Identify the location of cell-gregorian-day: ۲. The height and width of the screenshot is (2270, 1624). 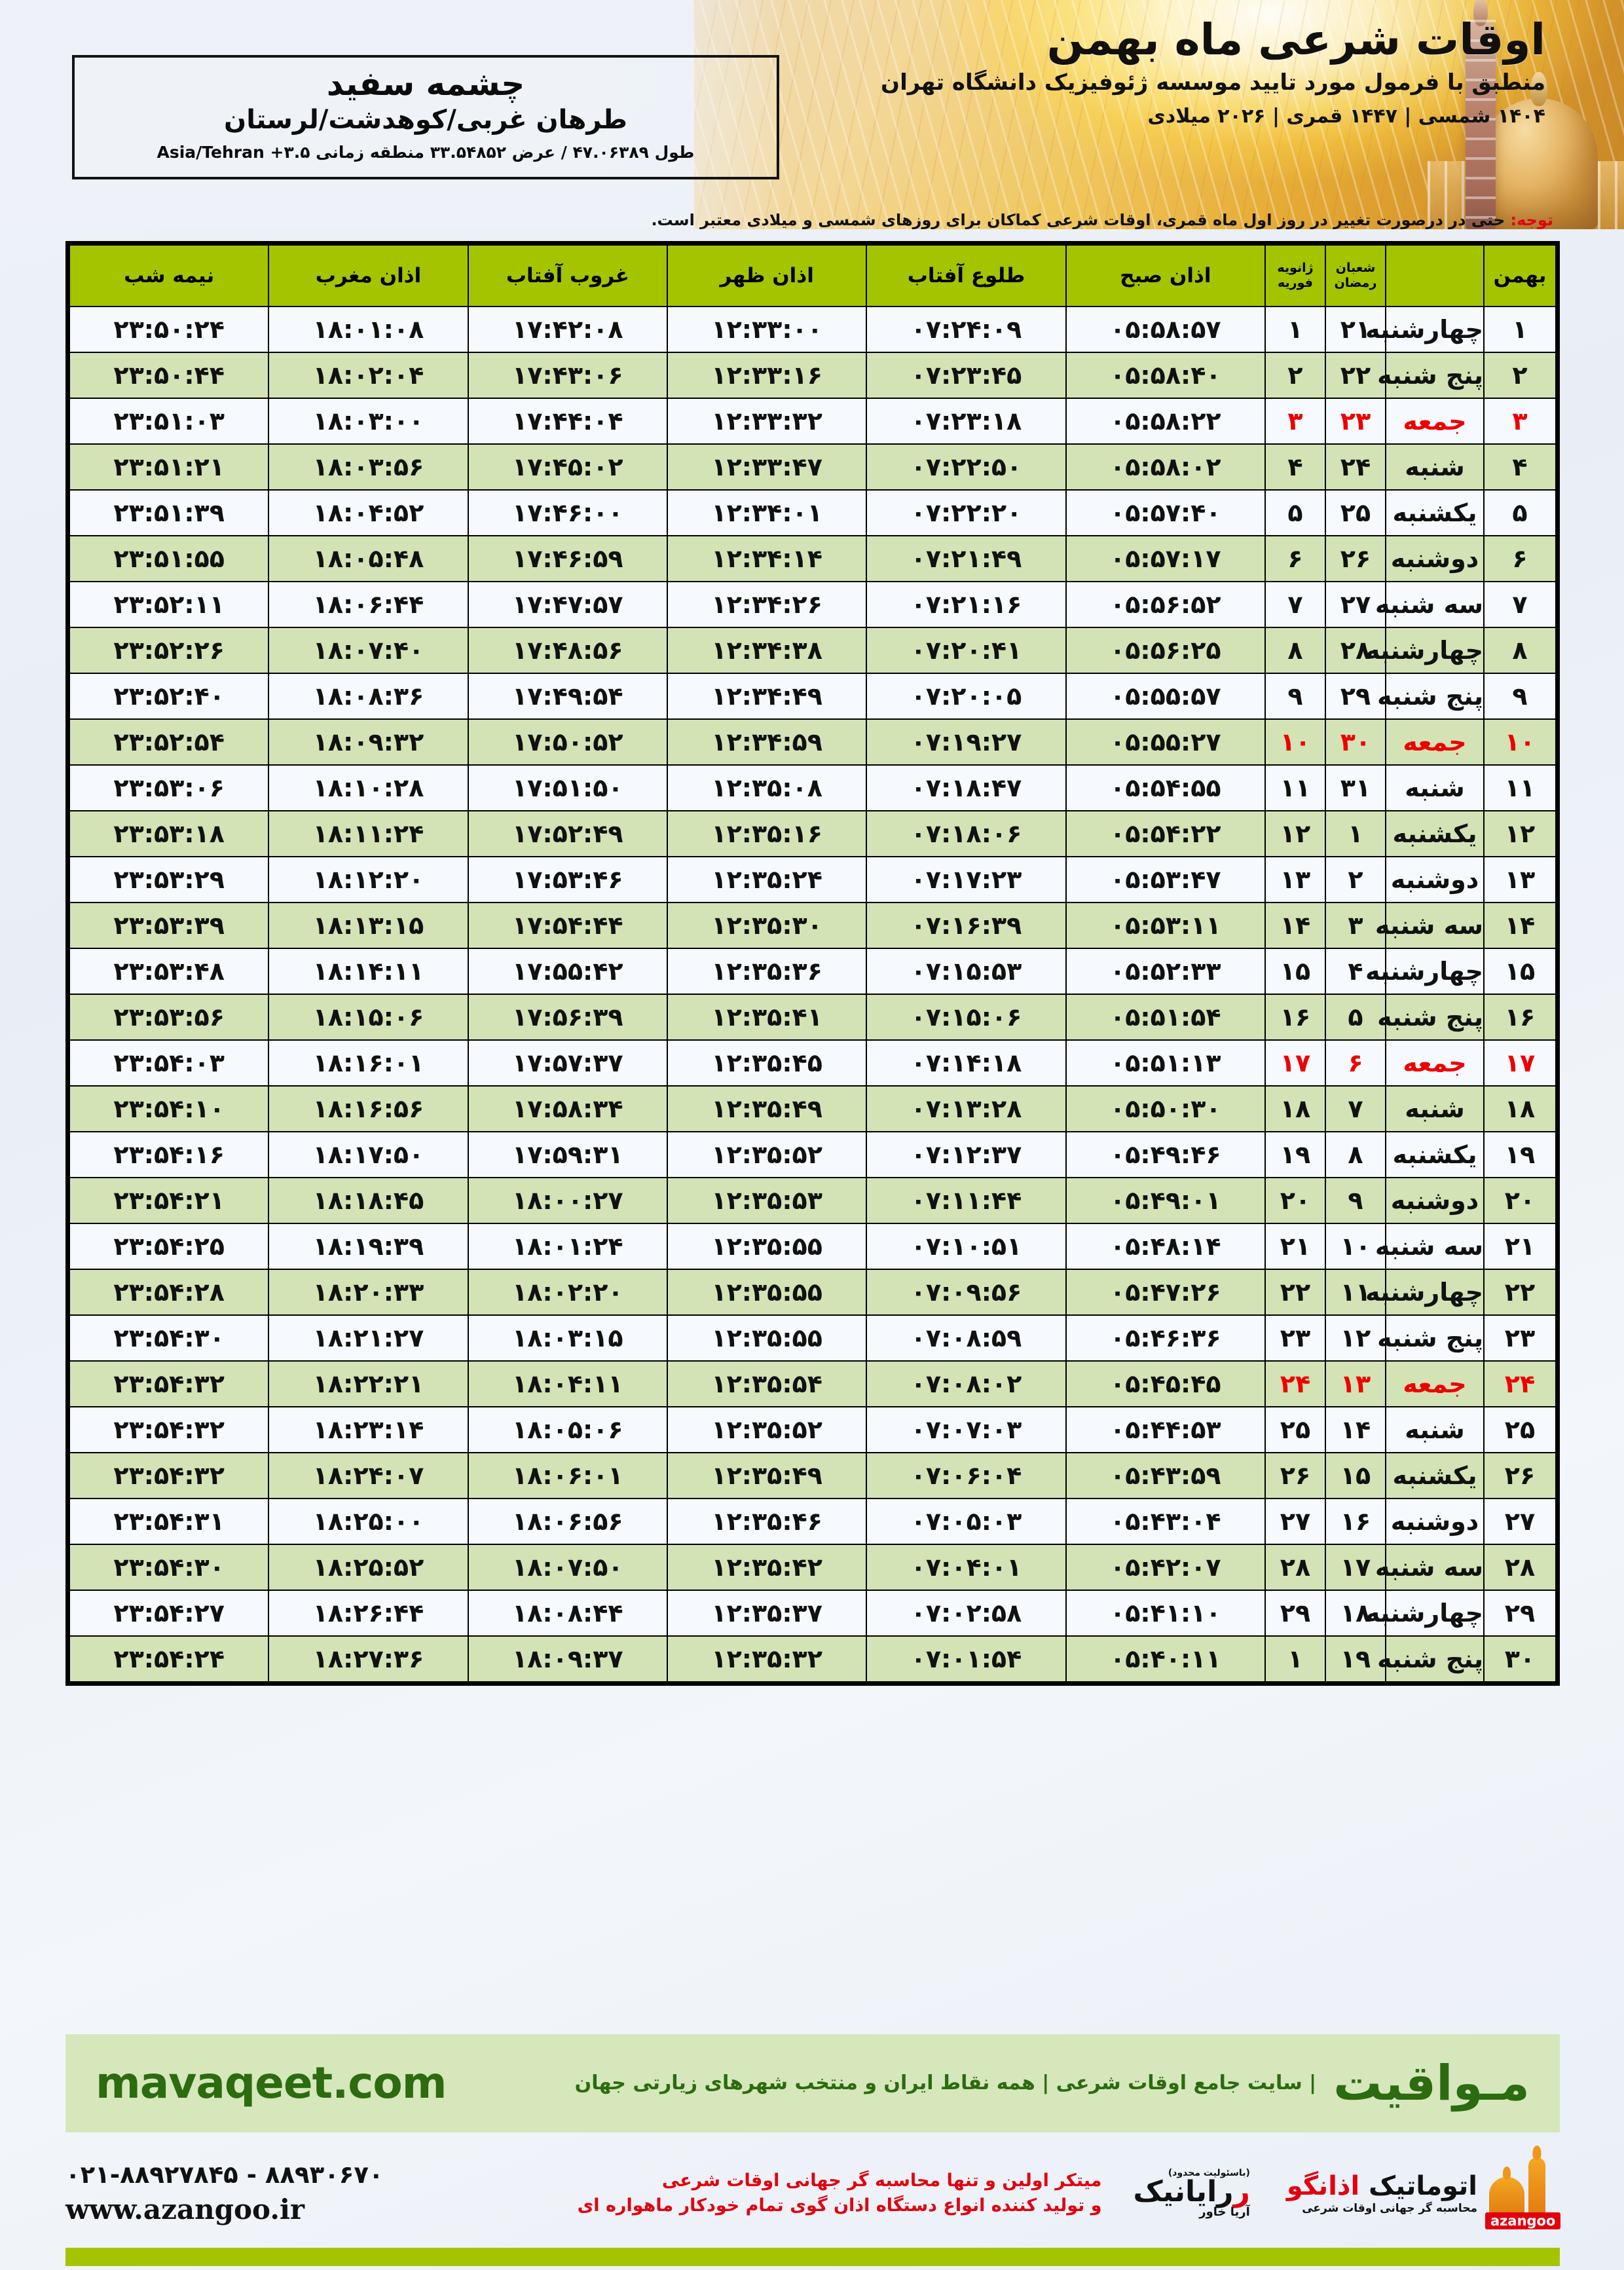
(1295, 375).